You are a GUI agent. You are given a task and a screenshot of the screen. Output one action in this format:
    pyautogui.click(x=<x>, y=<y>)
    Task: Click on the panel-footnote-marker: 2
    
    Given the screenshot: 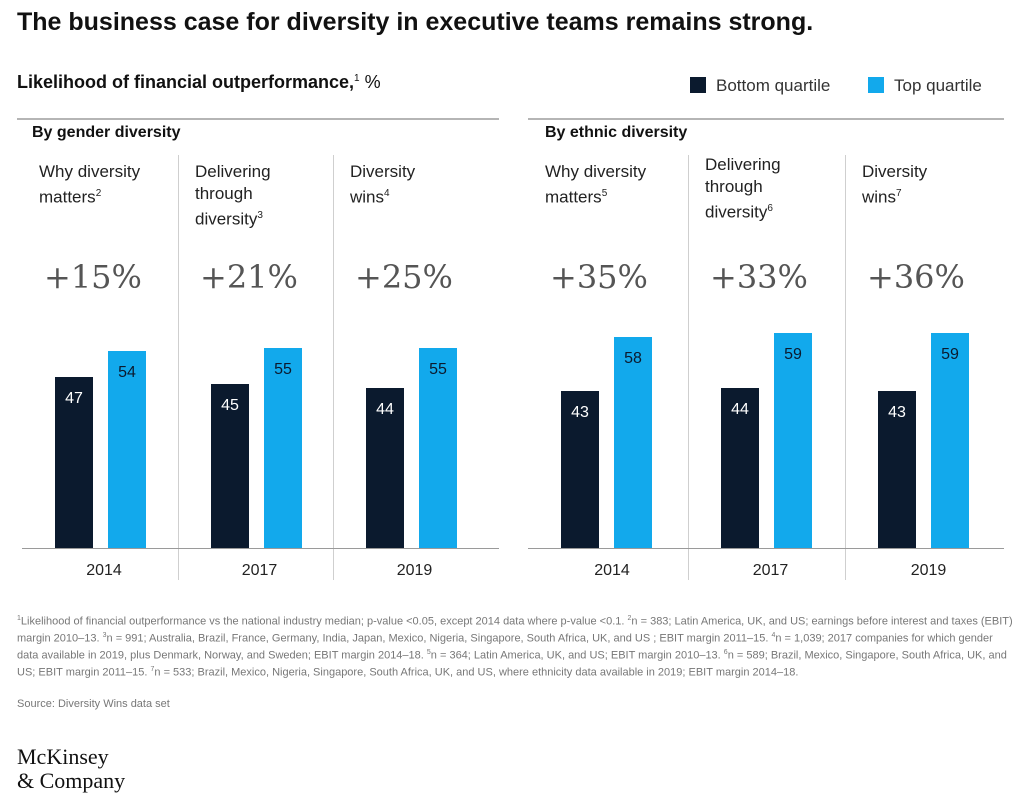 What is the action you would take?
    pyautogui.click(x=98, y=193)
    